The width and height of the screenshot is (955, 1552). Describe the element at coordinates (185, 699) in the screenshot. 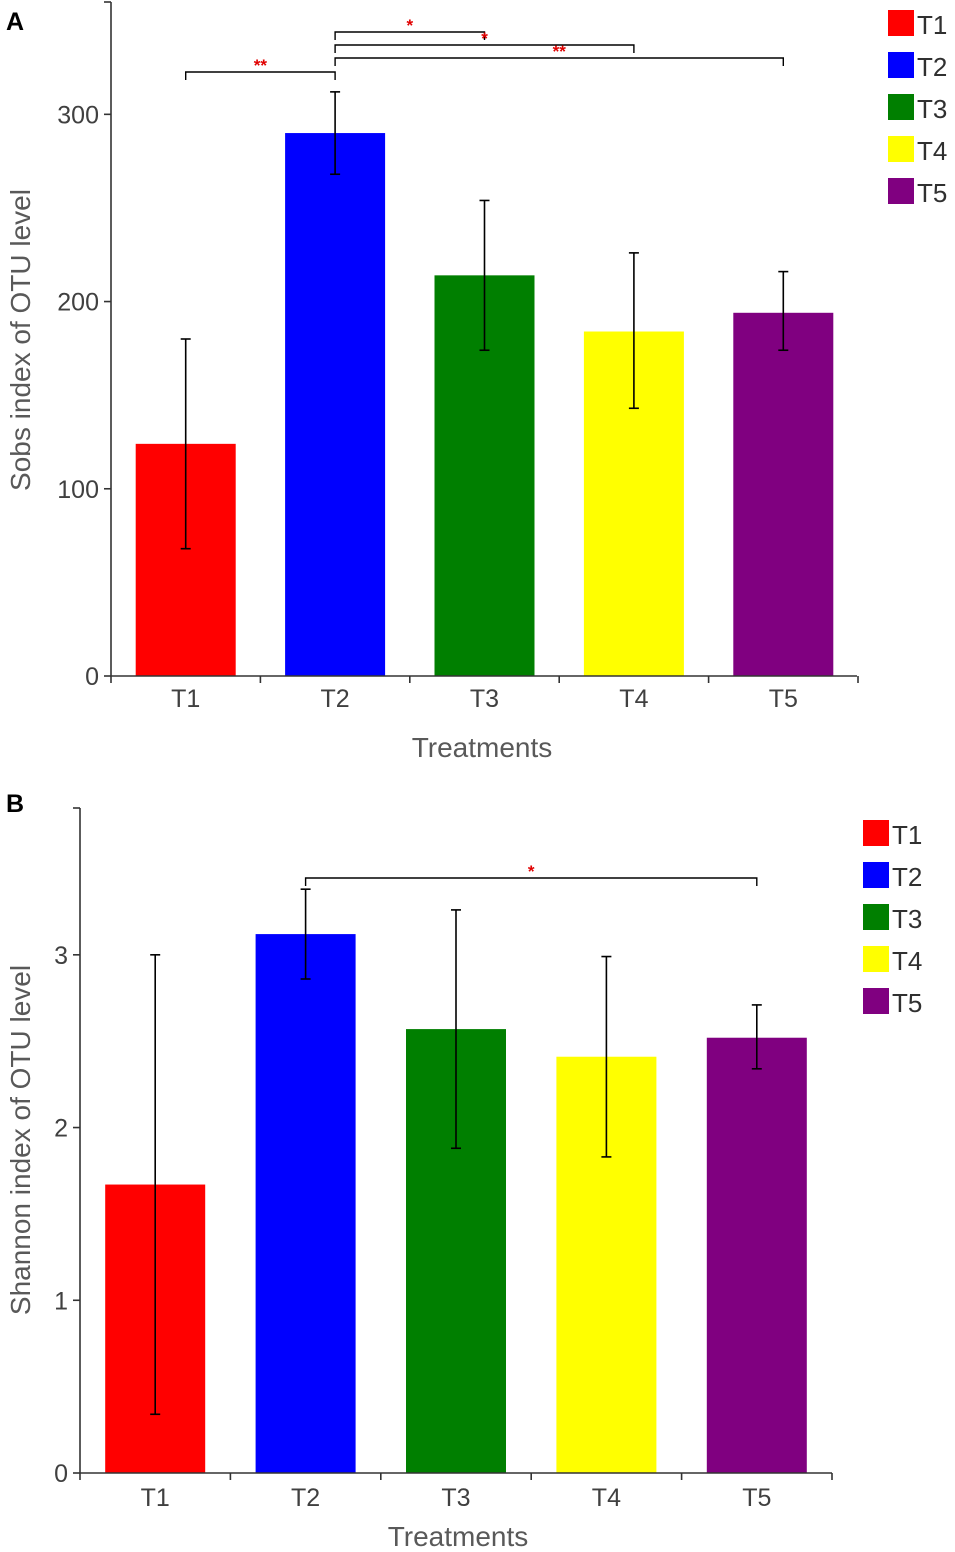

I see `panel-a-x-tick-label-t1: T1` at that location.